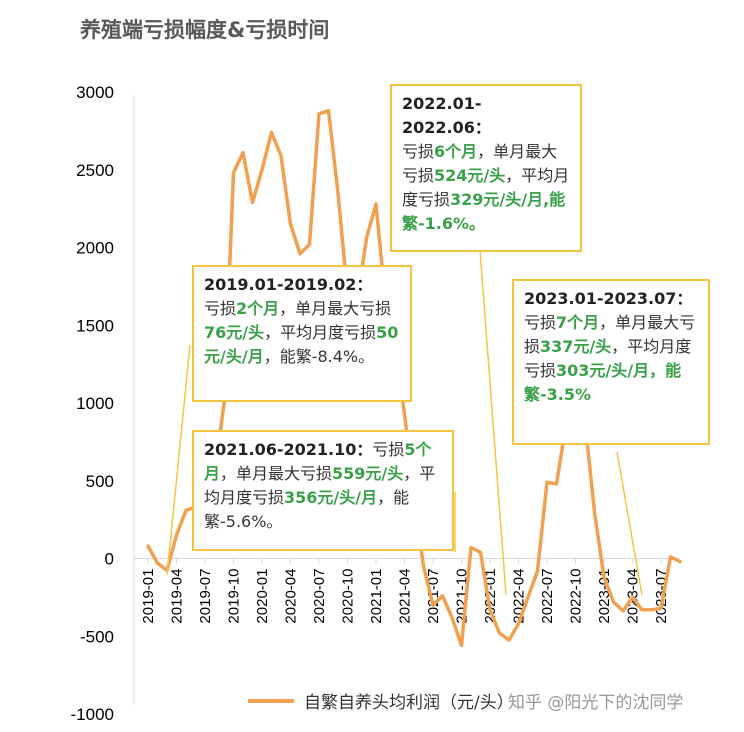  What do you see at coordinates (547, 596) in the screenshot?
I see `x-tick-label: 2022-07` at bounding box center [547, 596].